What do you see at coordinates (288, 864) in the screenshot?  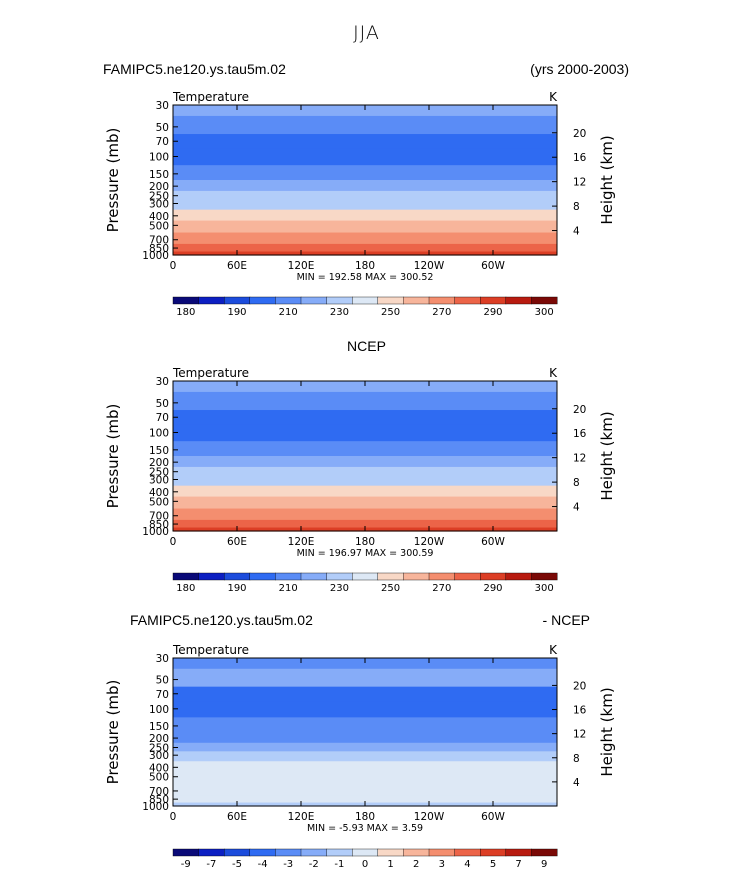 I see `colorbar-label: -3` at bounding box center [288, 864].